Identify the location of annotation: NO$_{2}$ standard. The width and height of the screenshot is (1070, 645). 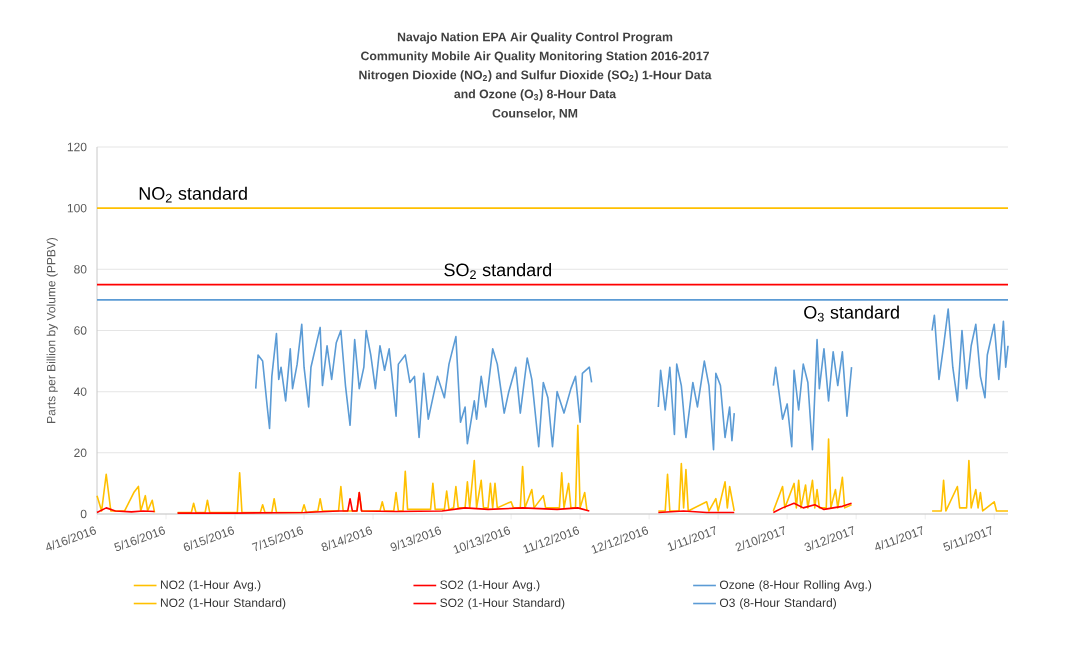
(193, 194).